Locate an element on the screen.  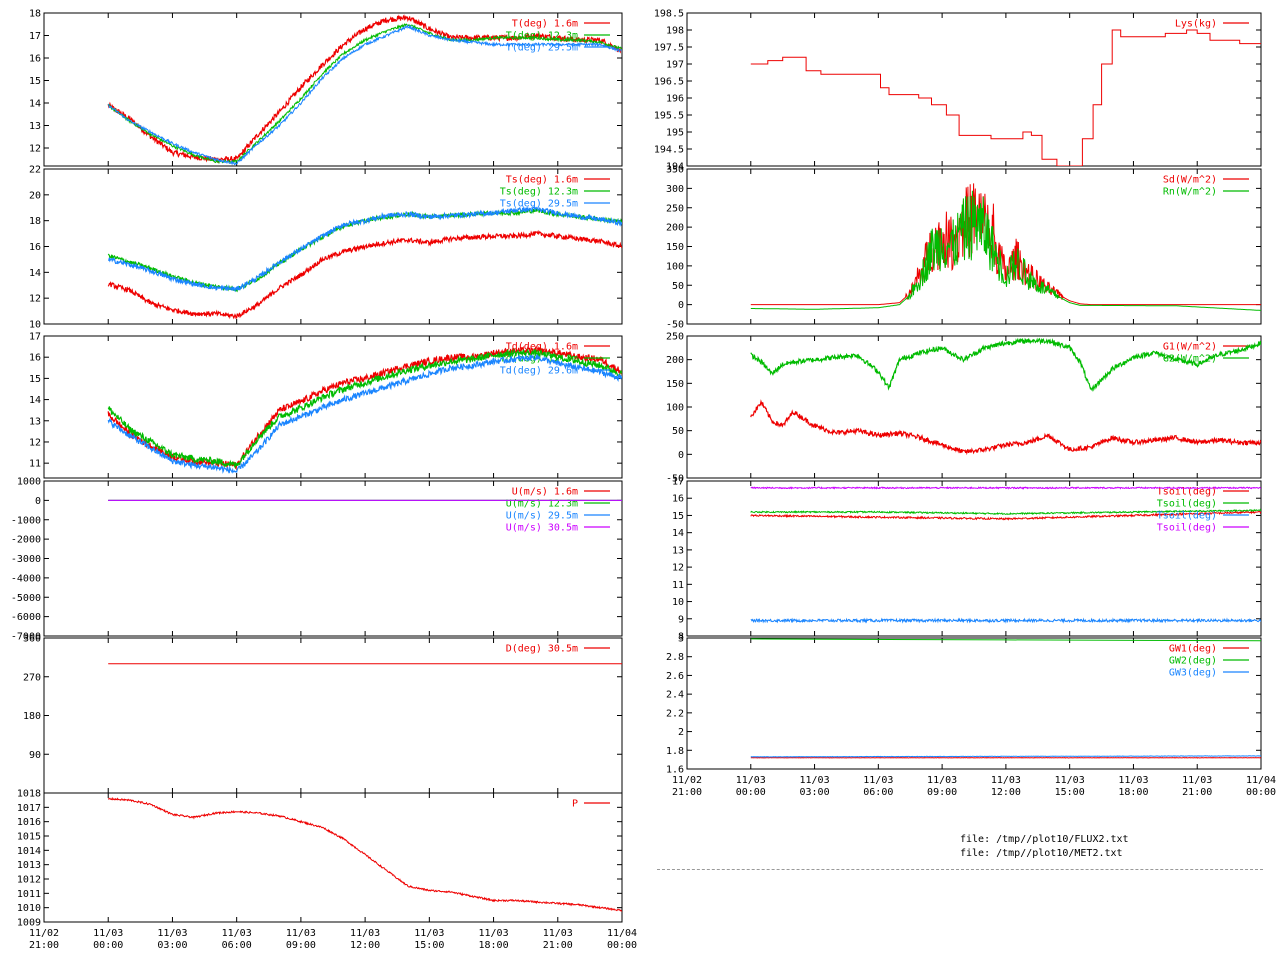
y-tick-label: -3000 is located at coordinates (26, 559).